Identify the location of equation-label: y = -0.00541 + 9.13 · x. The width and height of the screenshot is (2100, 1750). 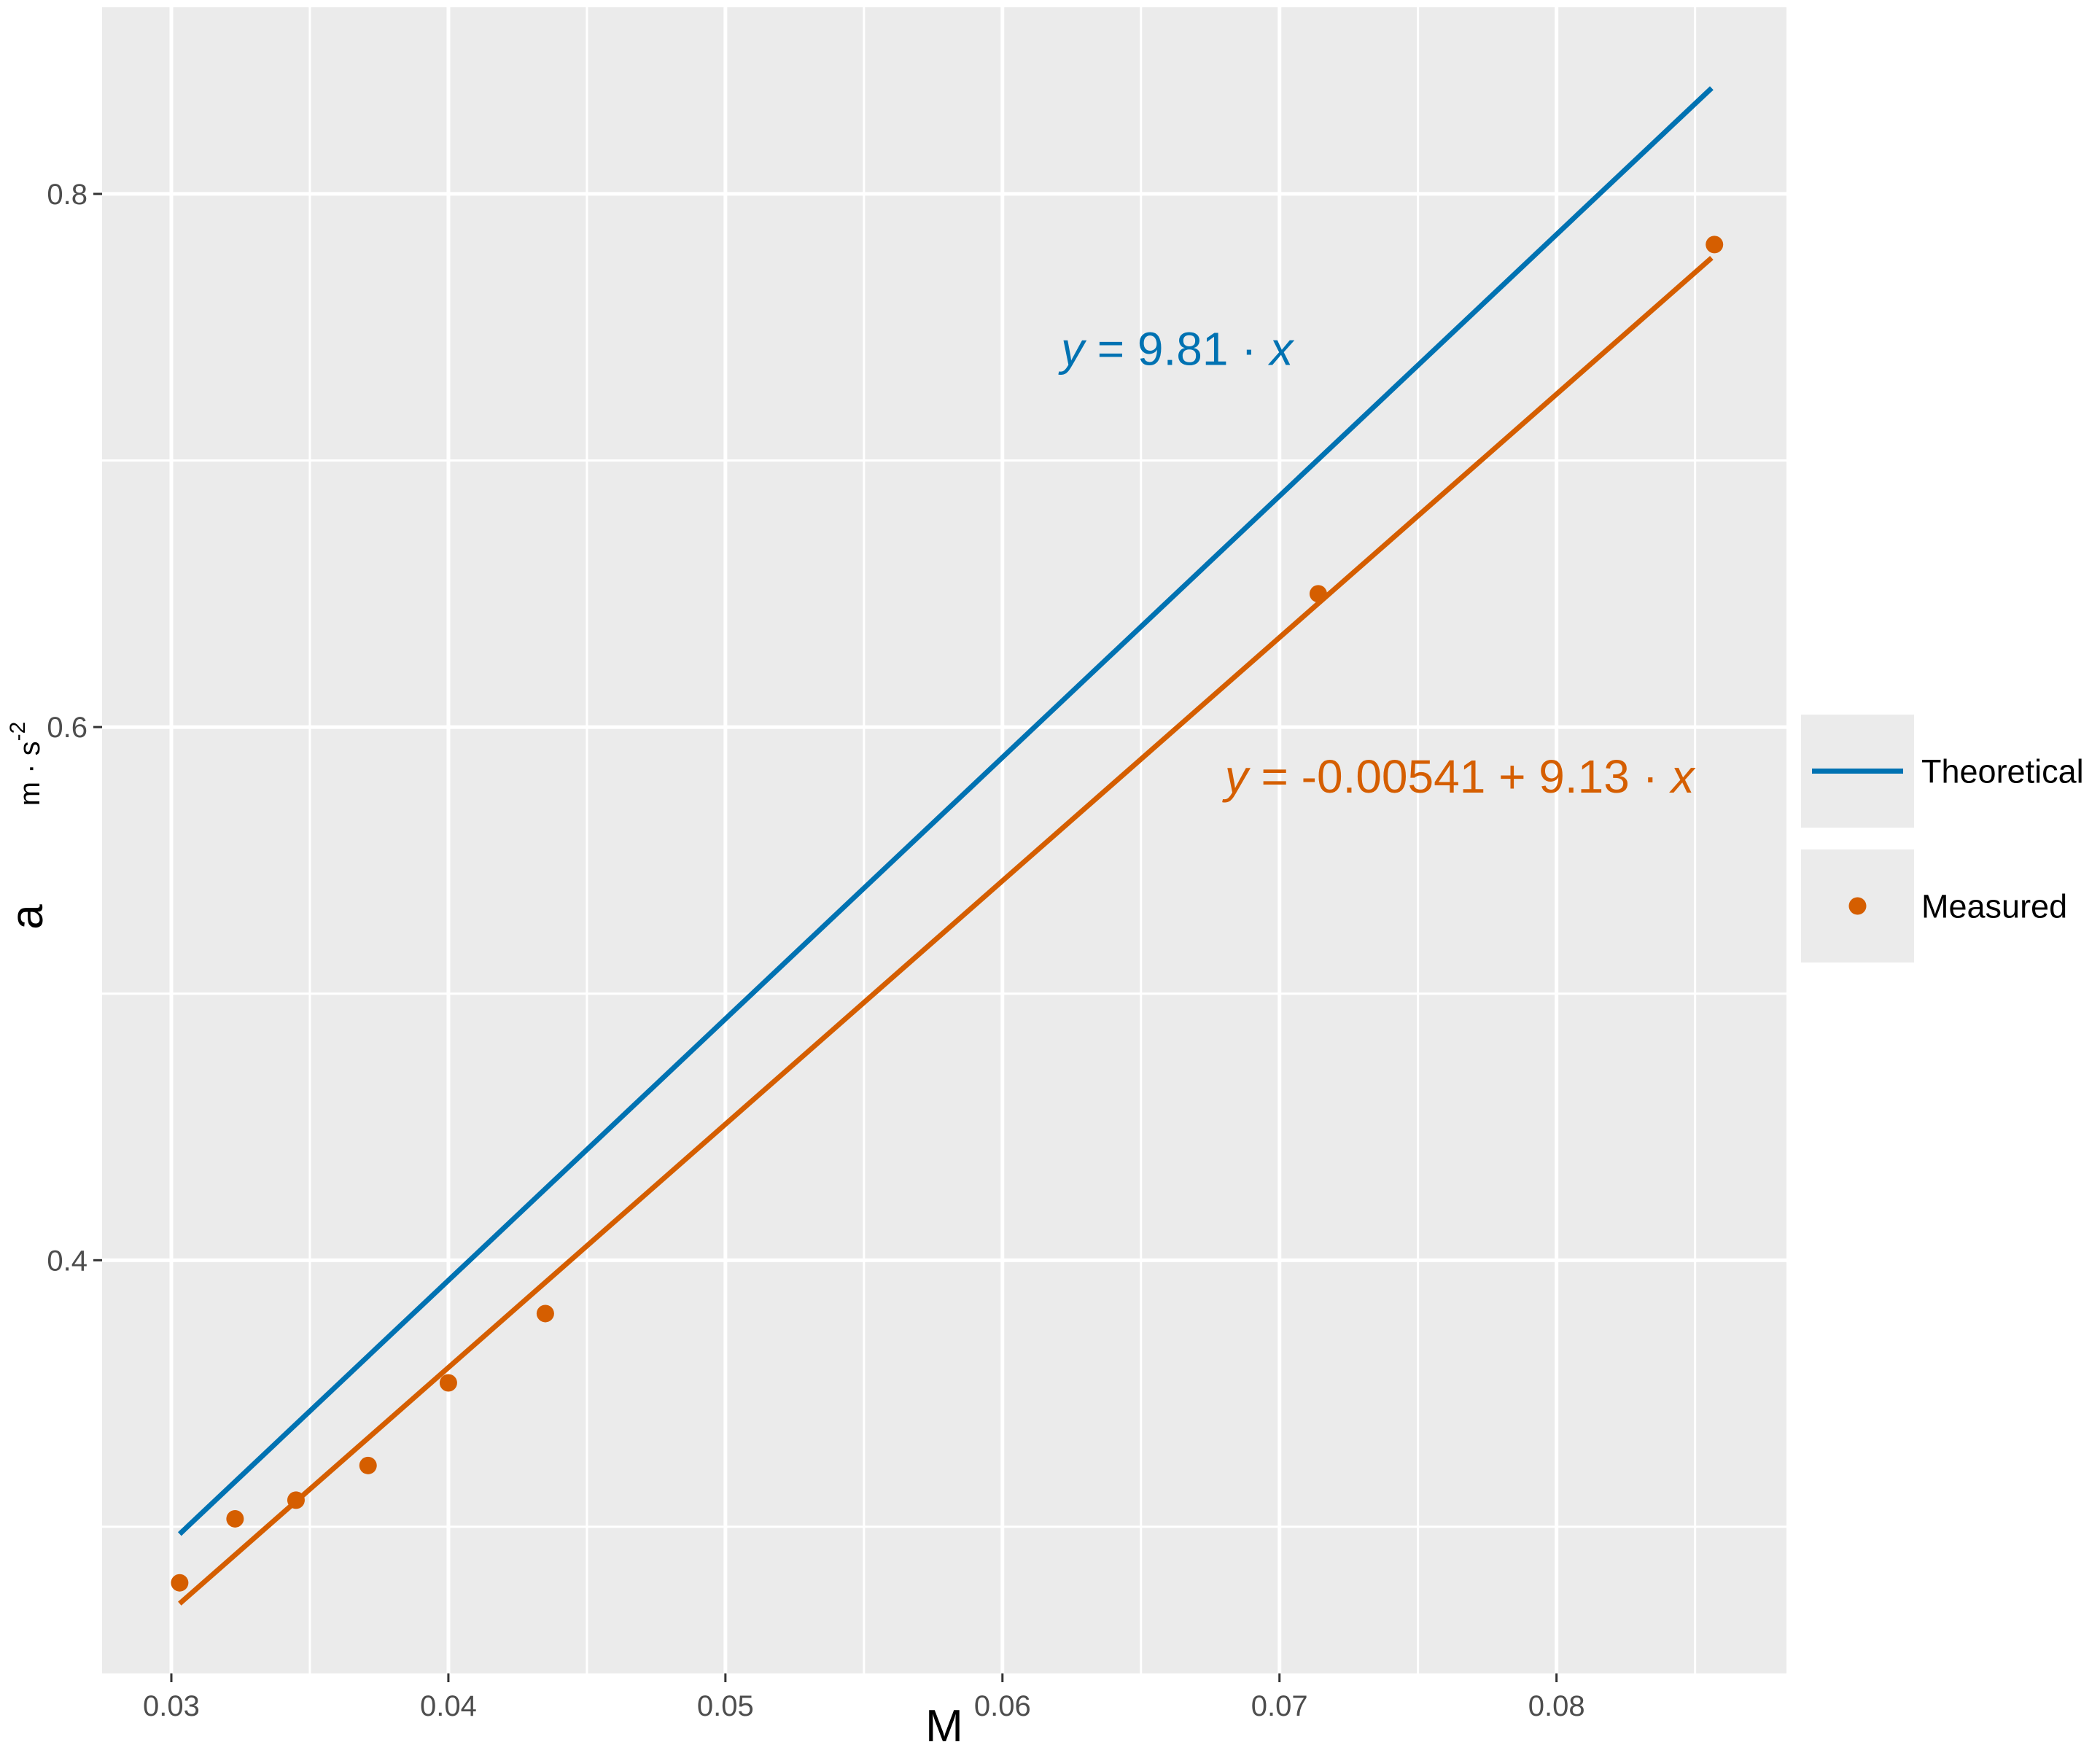
(1459, 776).